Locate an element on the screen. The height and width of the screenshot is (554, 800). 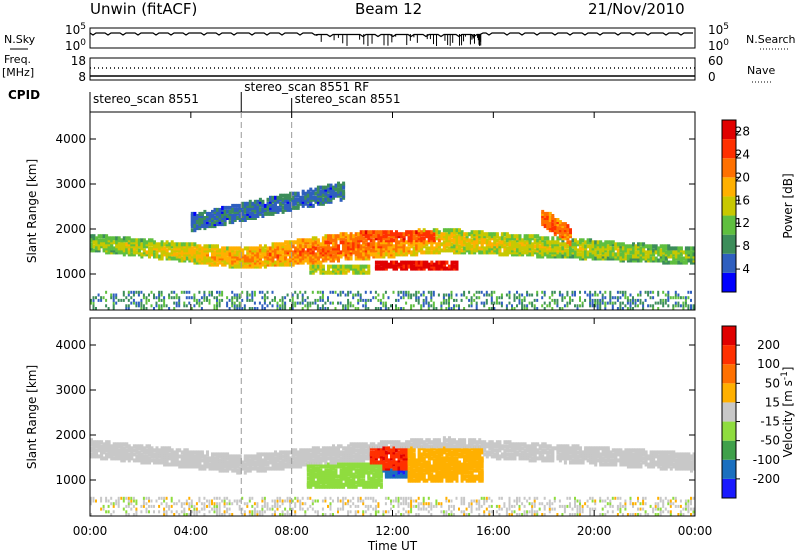
noise-search-label: N.Search is located at coordinates (771, 39).